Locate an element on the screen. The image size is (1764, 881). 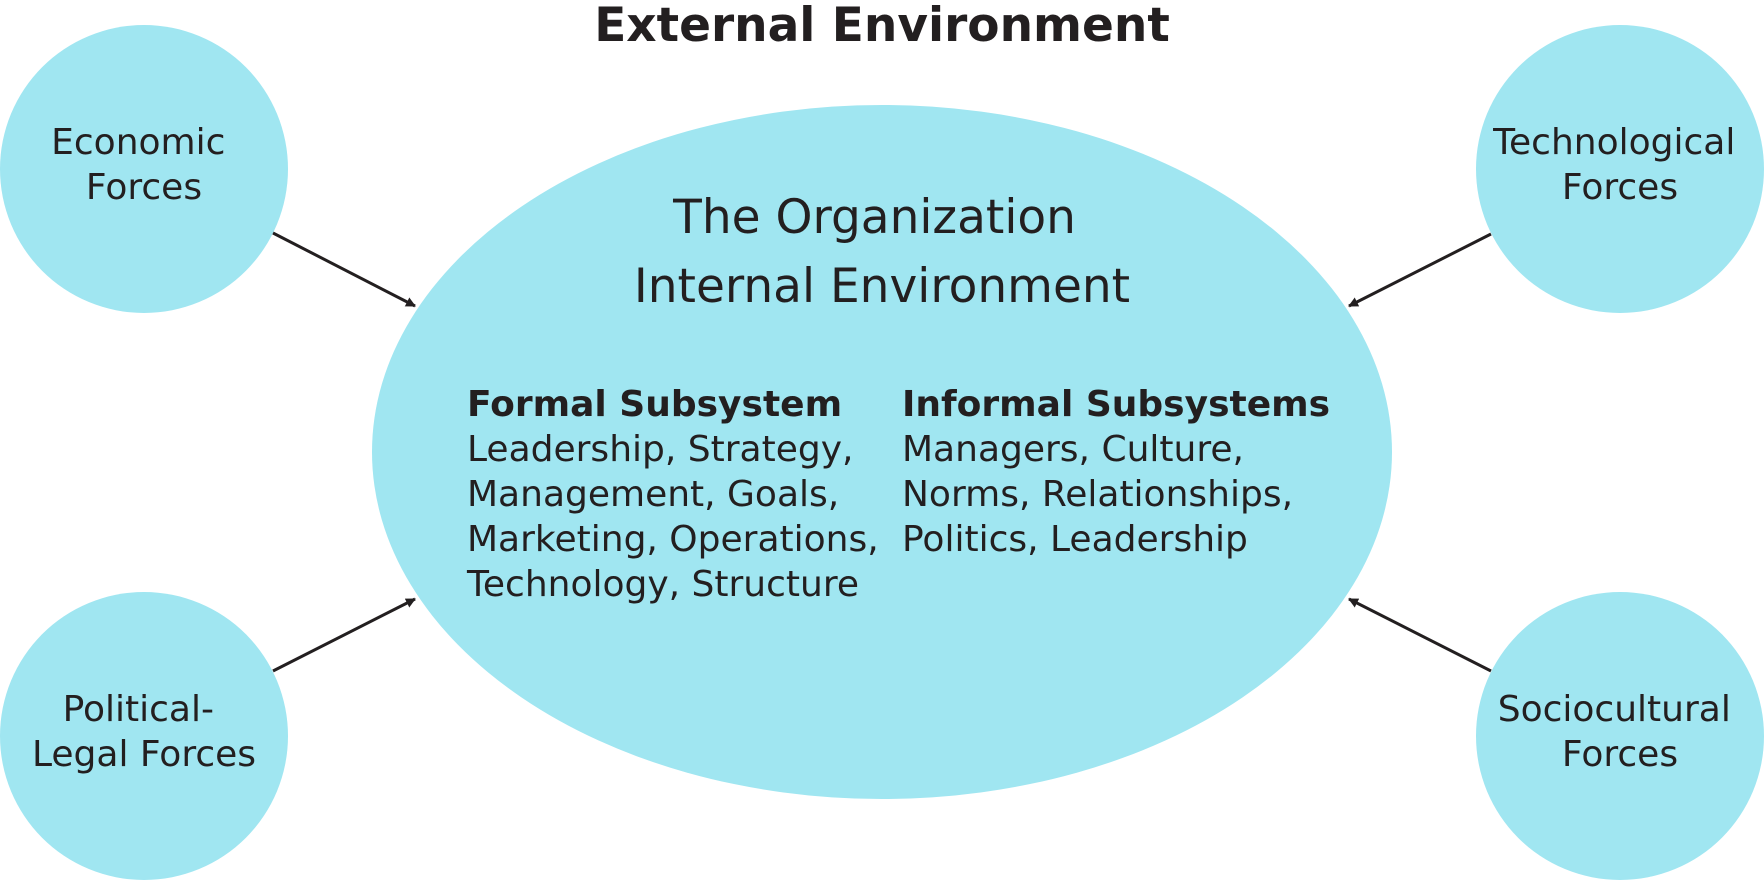
technological-forces-line-2: Forces is located at coordinates (1620, 187).